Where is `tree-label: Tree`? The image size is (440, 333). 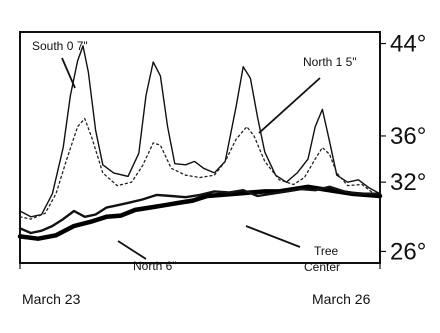
tree-label: Tree is located at coordinates (326, 251).